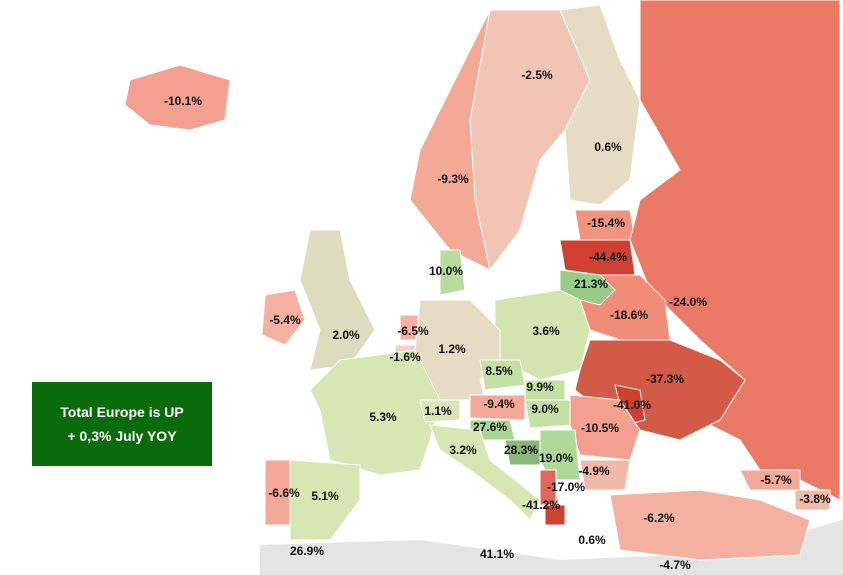 The height and width of the screenshot is (575, 843). Describe the element at coordinates (551, 557) in the screenshot. I see `africa-land` at that location.